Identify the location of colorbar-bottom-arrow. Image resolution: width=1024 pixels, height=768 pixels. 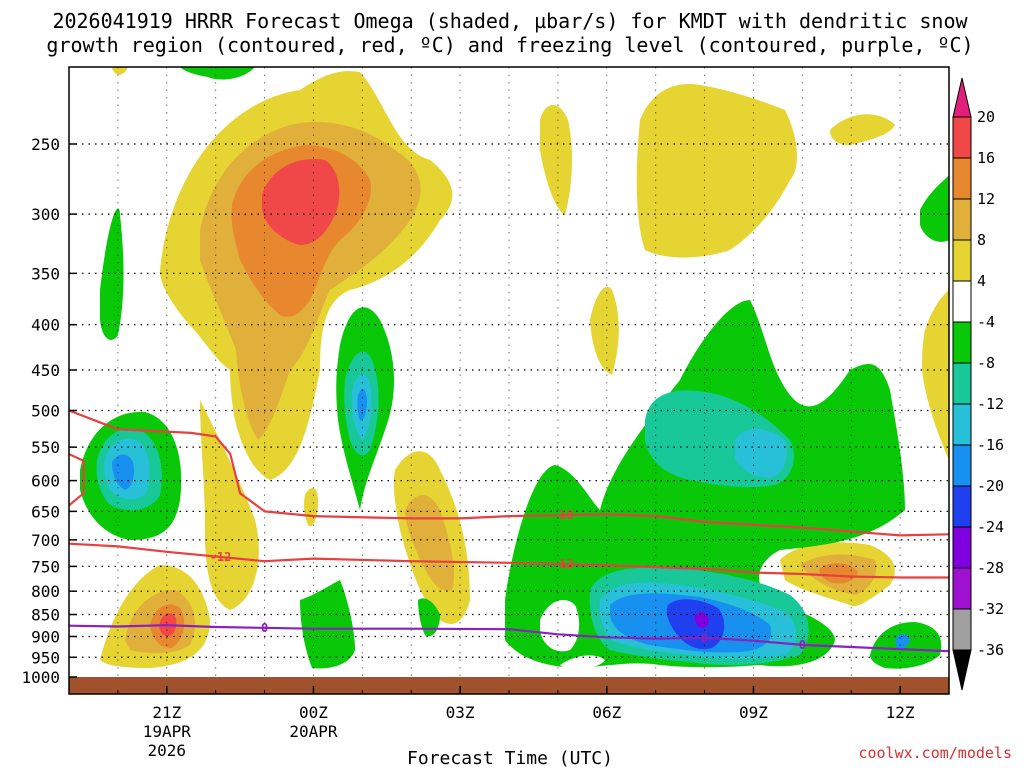
(962, 670).